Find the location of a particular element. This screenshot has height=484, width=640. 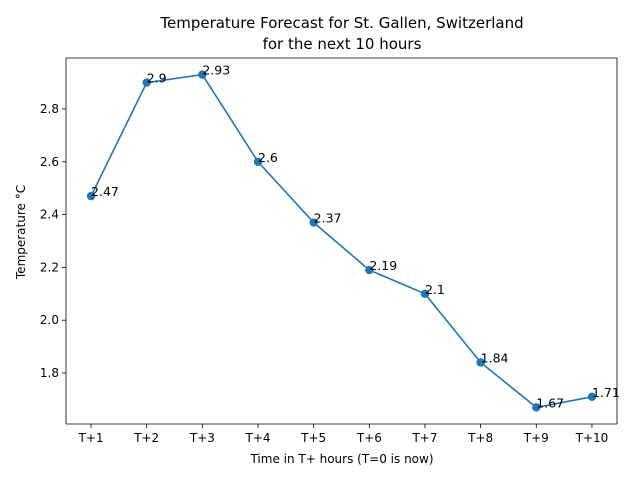

y-tick-label: 2.8 is located at coordinates (49, 109).